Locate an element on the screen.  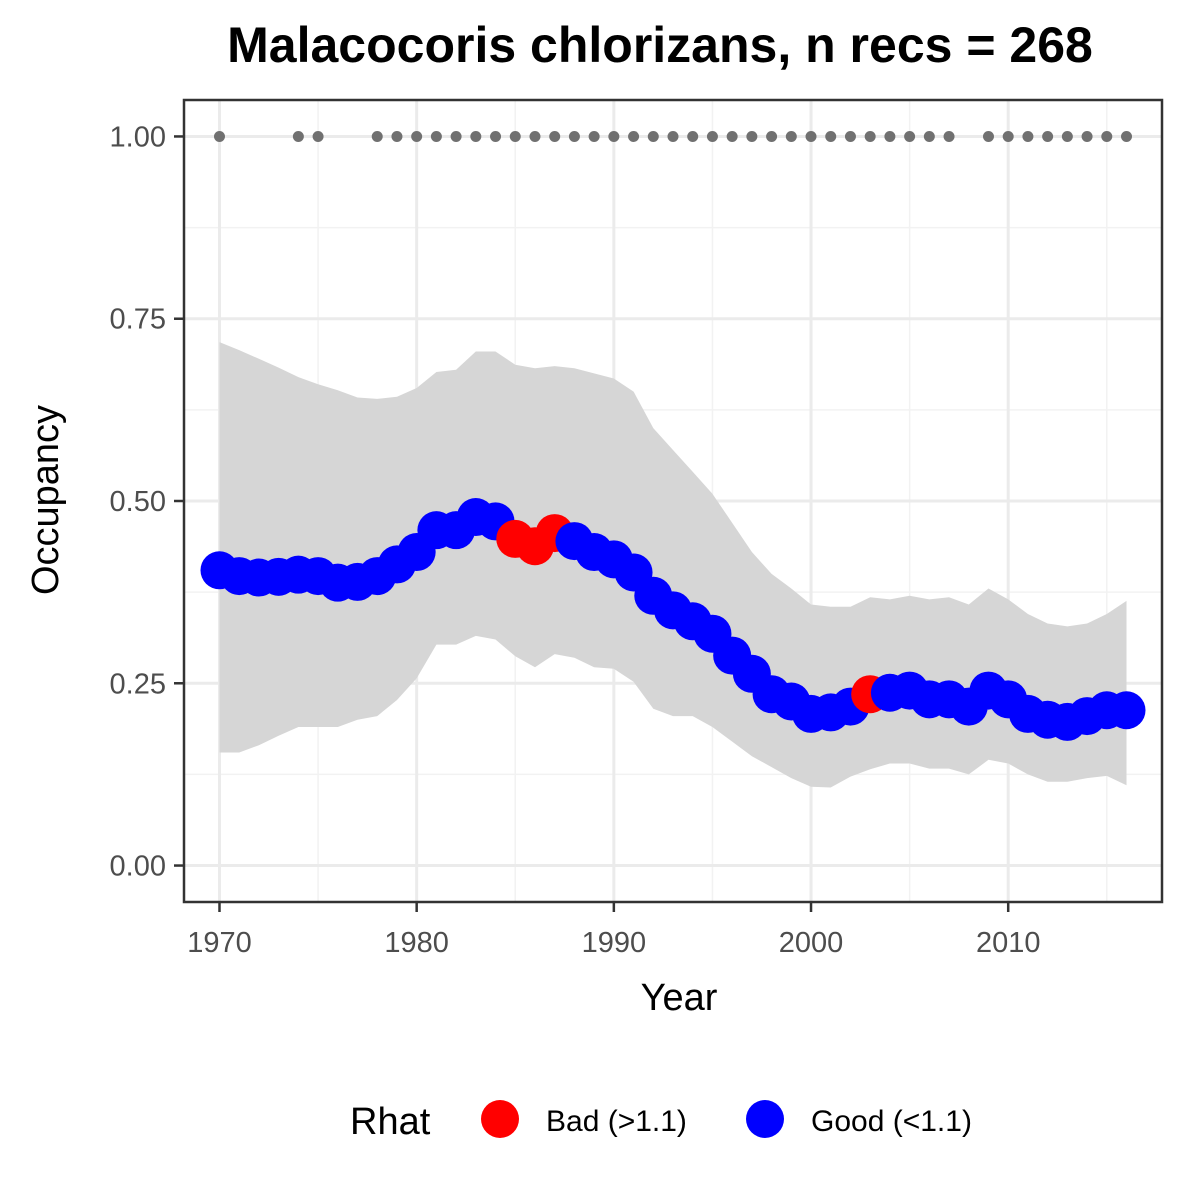
y-tick-label: 0.25 is located at coordinates (138, 684).